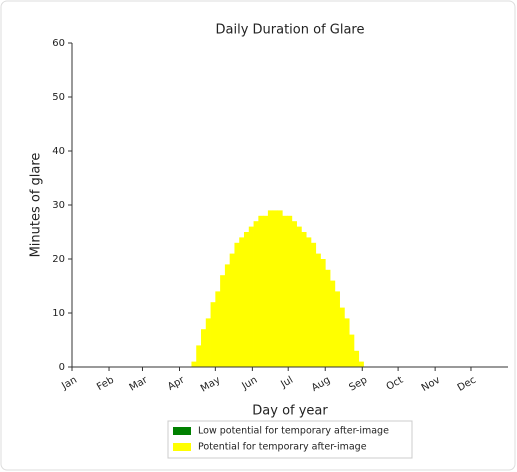 This screenshot has height=472, width=517. I want to click on chart-title: Daily Duration of Glare, so click(290, 30).